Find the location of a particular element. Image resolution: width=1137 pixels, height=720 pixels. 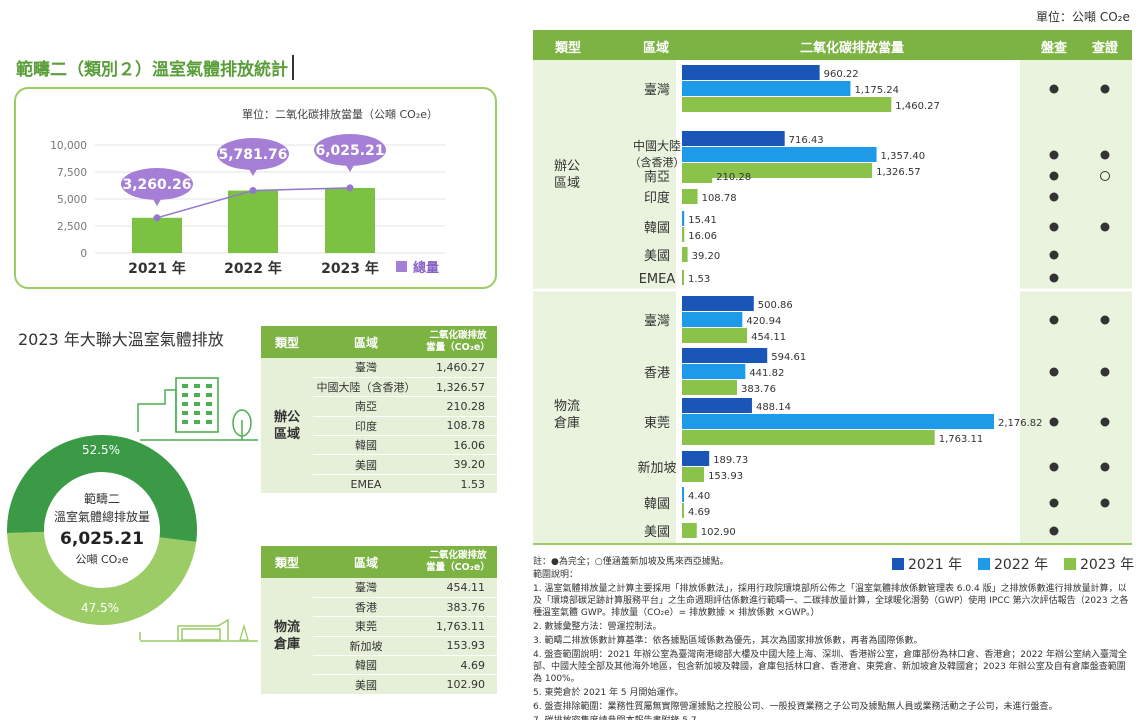

header-inventory: 盤查 is located at coordinates (1054, 48).